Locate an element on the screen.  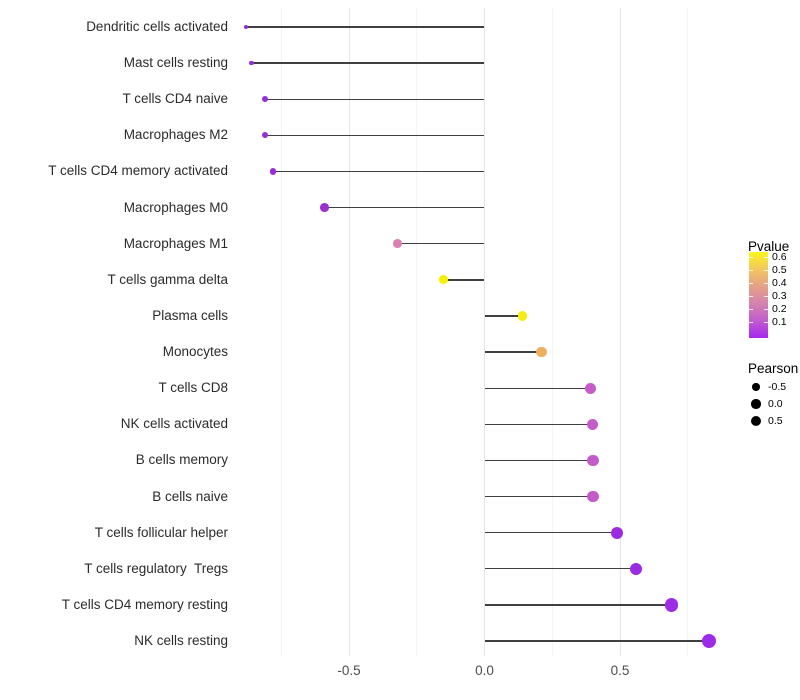
pvalue-colorbar is located at coordinates (758, 295).